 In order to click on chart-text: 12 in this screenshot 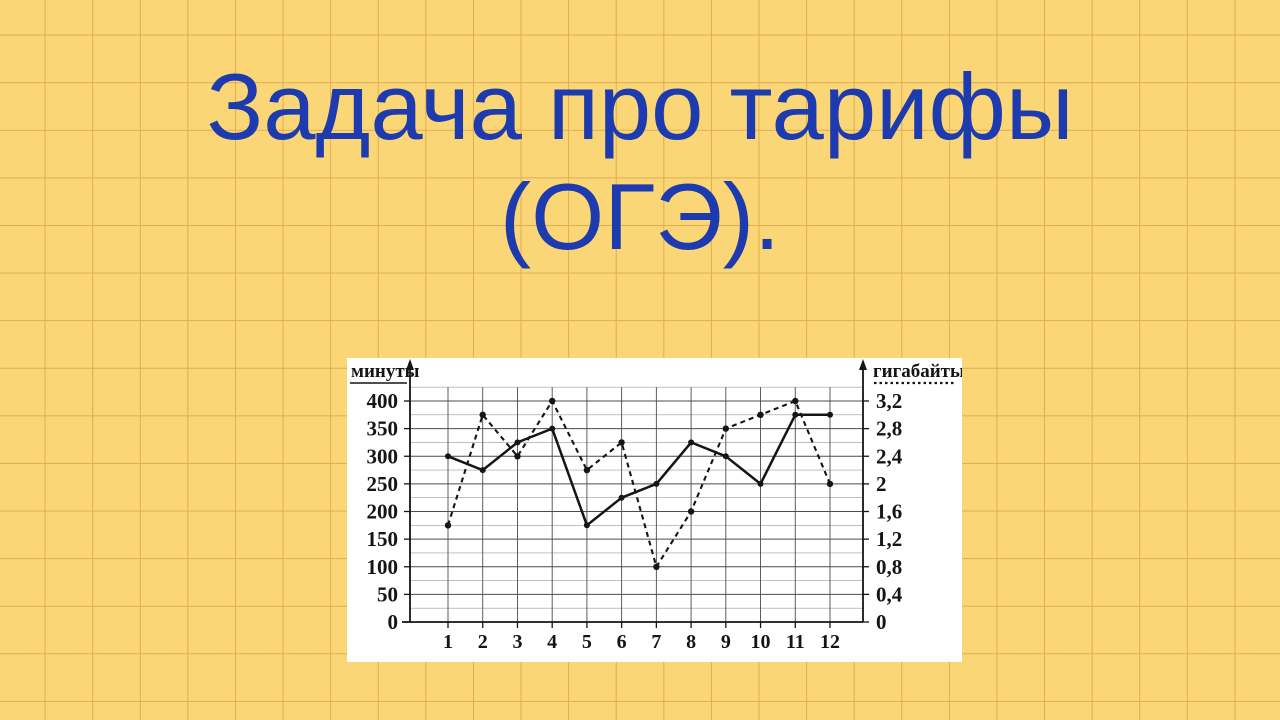, I will do `click(830, 642)`.